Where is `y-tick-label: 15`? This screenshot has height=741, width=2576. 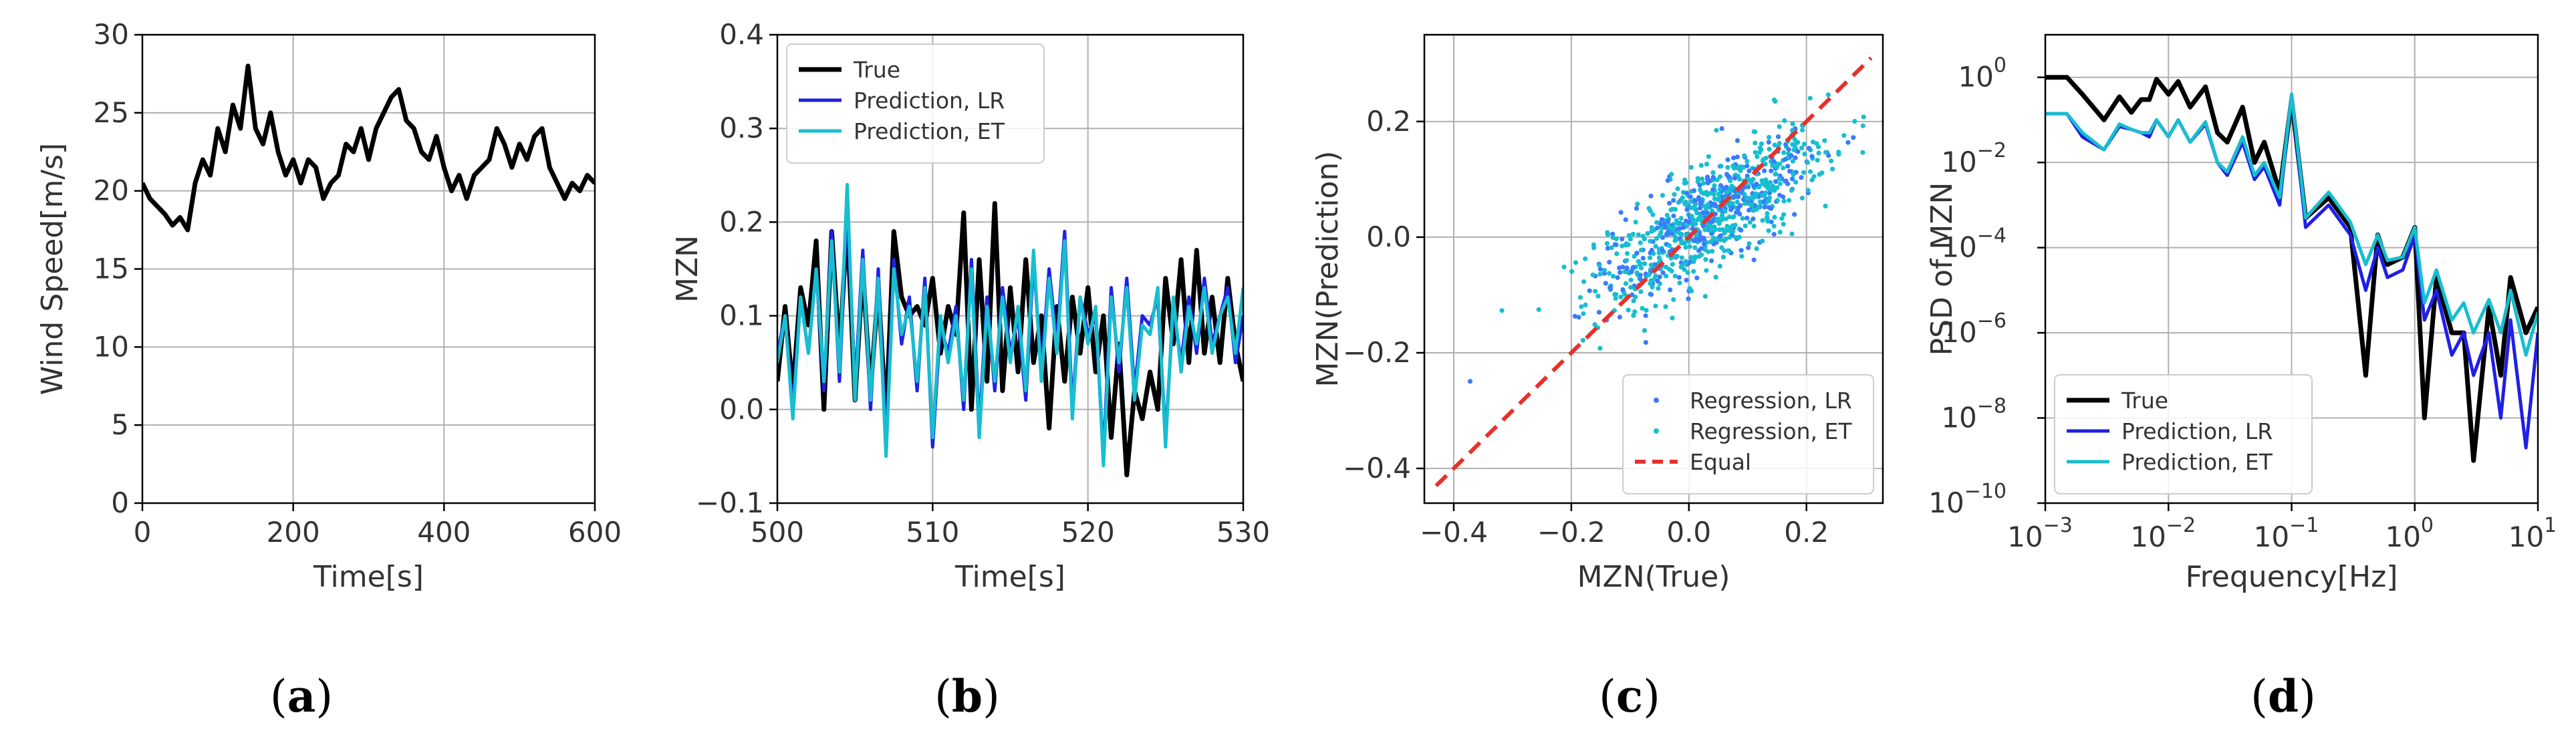 y-tick-label: 15 is located at coordinates (111, 269).